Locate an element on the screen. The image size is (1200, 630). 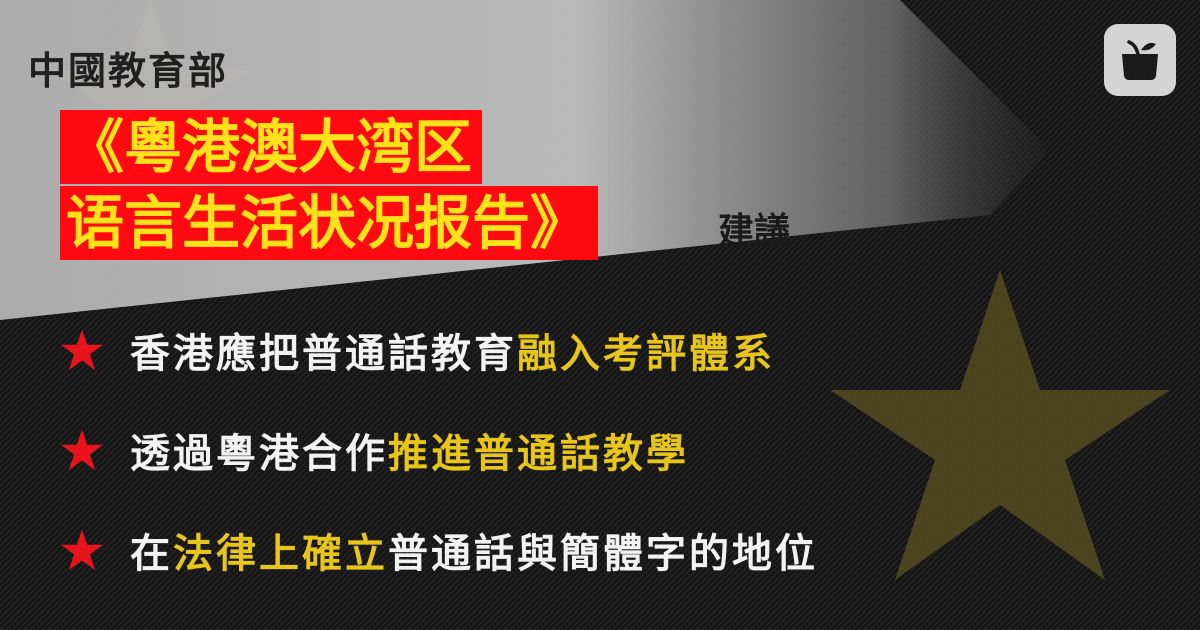
list-item: 香港應把普通話教育融入考評體系 is located at coordinates (417, 350).